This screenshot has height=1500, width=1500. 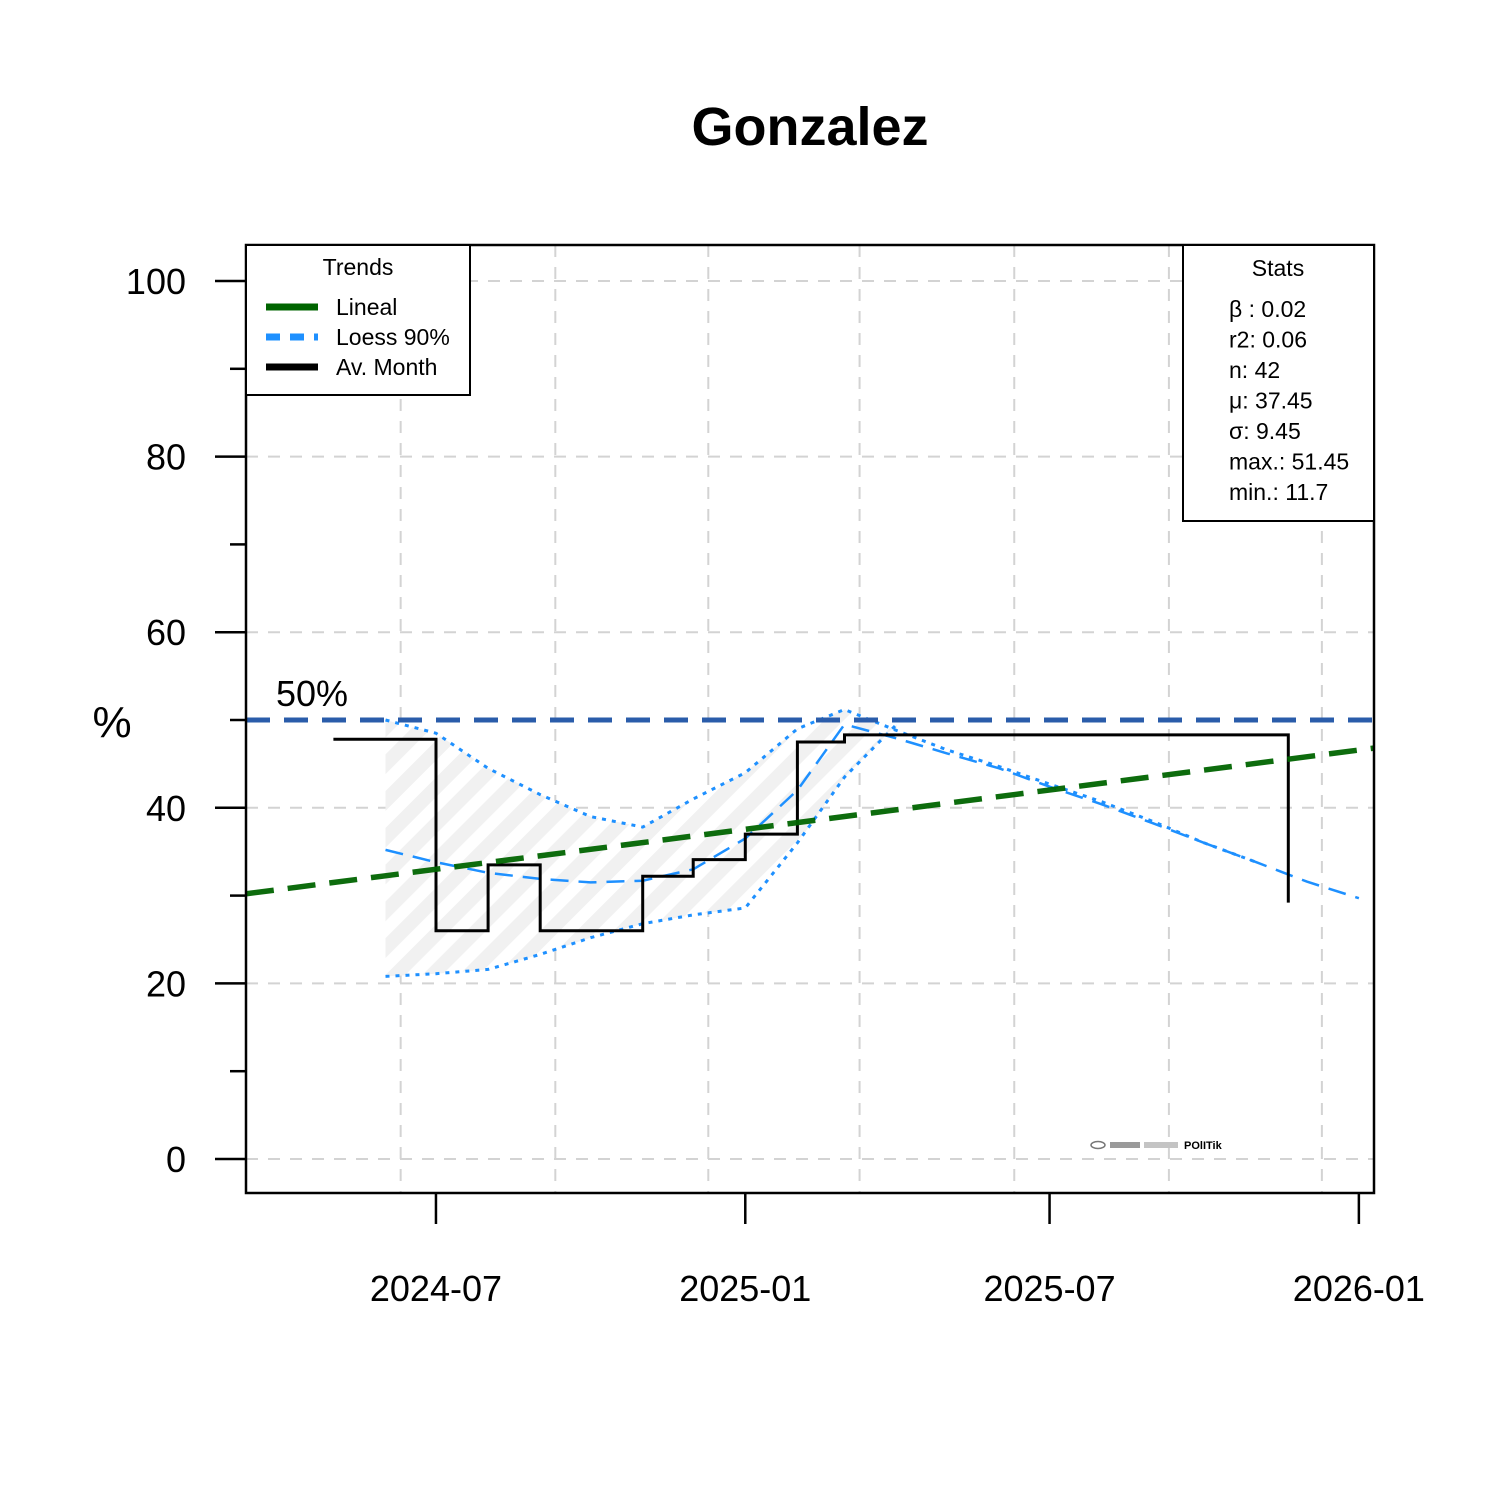 What do you see at coordinates (1156, 1146) in the screenshot?
I see `politik-logo: POlITik` at bounding box center [1156, 1146].